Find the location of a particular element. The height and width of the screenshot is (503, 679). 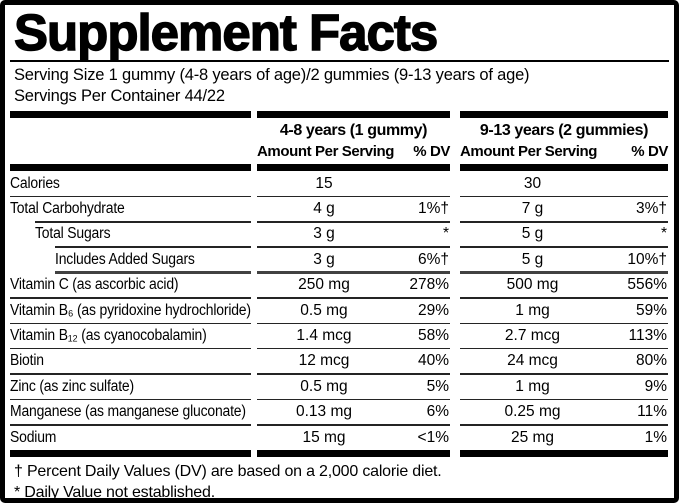

nutrient-name: Total Carbohydrate is located at coordinates (67, 209).